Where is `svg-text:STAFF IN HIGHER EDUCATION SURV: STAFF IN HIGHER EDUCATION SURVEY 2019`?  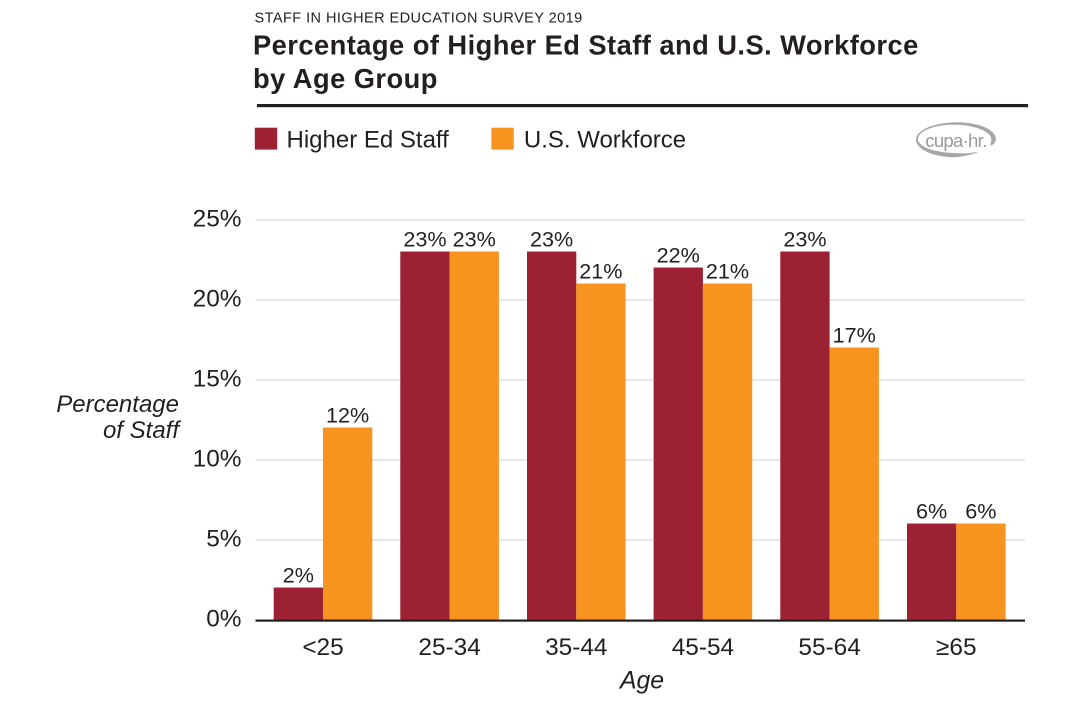
svg-text:STAFF IN HIGHER EDUCATION SURV: STAFF IN HIGHER EDUCATION SURVEY 2019 is located at coordinates (419, 19).